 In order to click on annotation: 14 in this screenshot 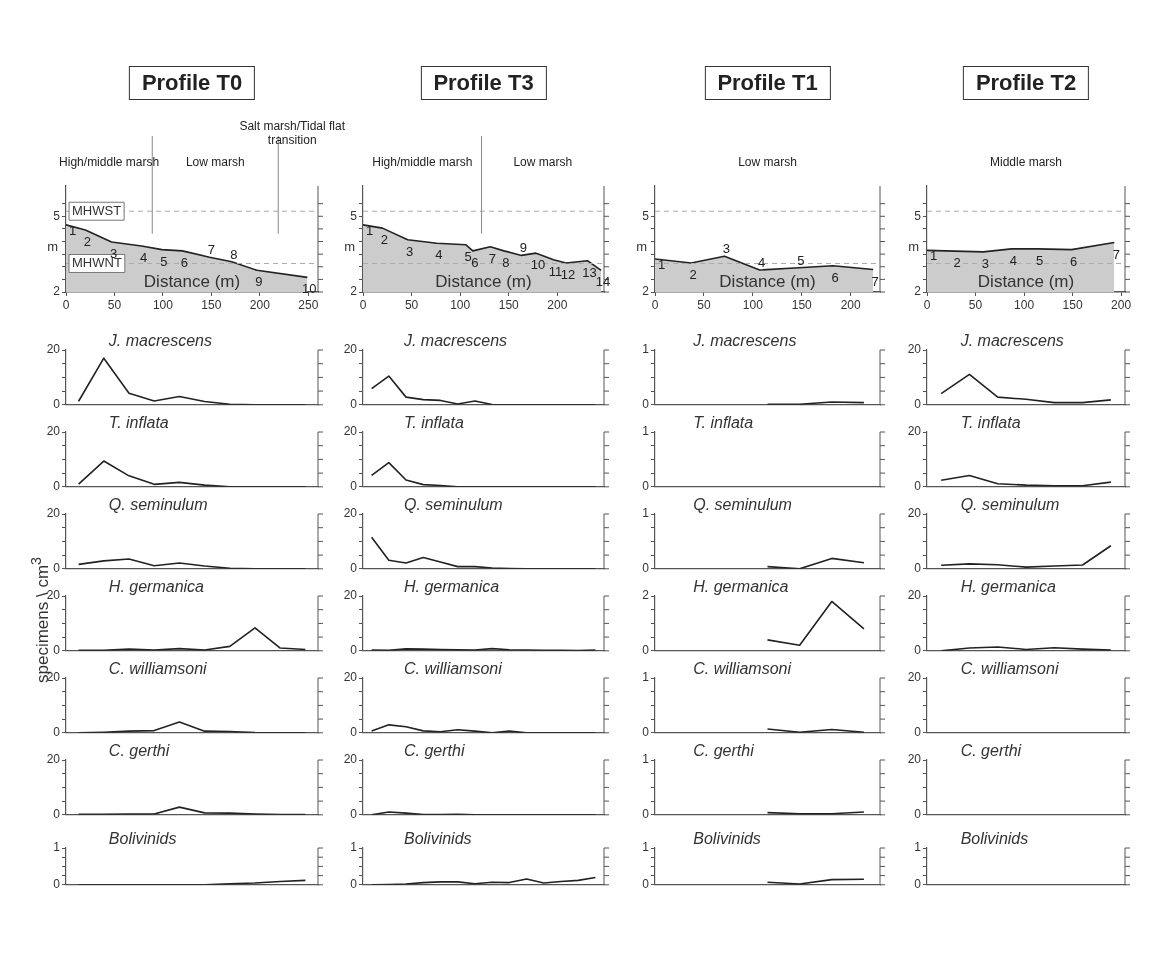, I will do `click(603, 282)`.